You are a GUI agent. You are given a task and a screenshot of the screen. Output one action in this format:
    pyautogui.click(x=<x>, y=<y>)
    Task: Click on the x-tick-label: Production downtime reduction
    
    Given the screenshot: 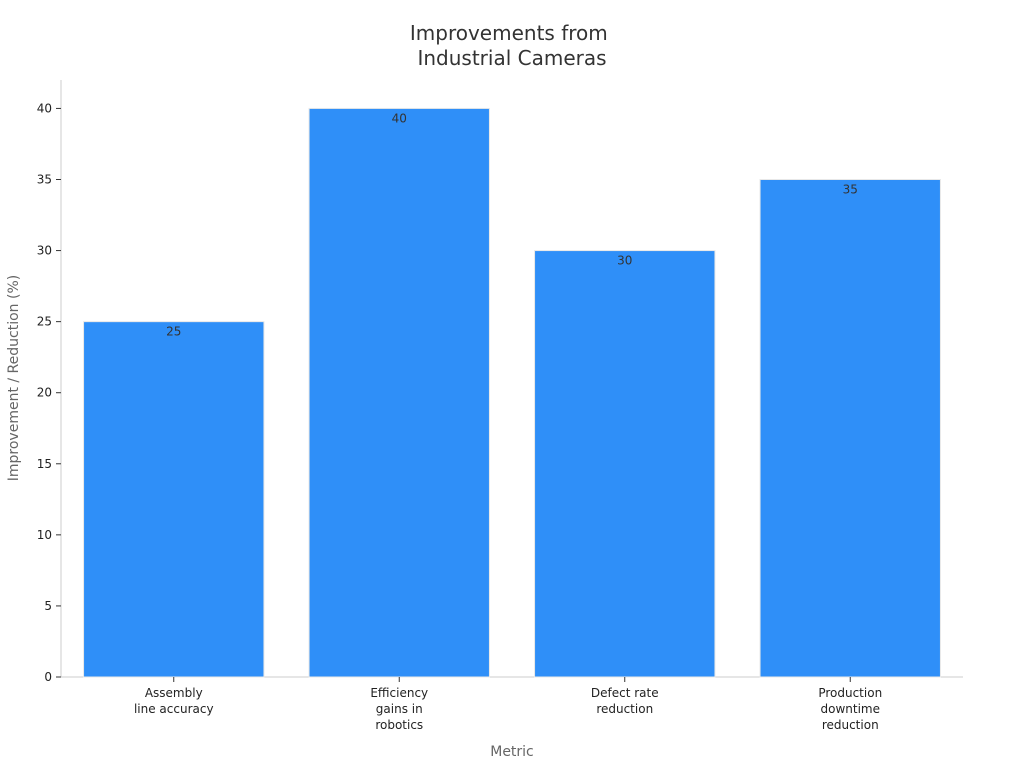 What is the action you would take?
    pyautogui.click(x=850, y=709)
    